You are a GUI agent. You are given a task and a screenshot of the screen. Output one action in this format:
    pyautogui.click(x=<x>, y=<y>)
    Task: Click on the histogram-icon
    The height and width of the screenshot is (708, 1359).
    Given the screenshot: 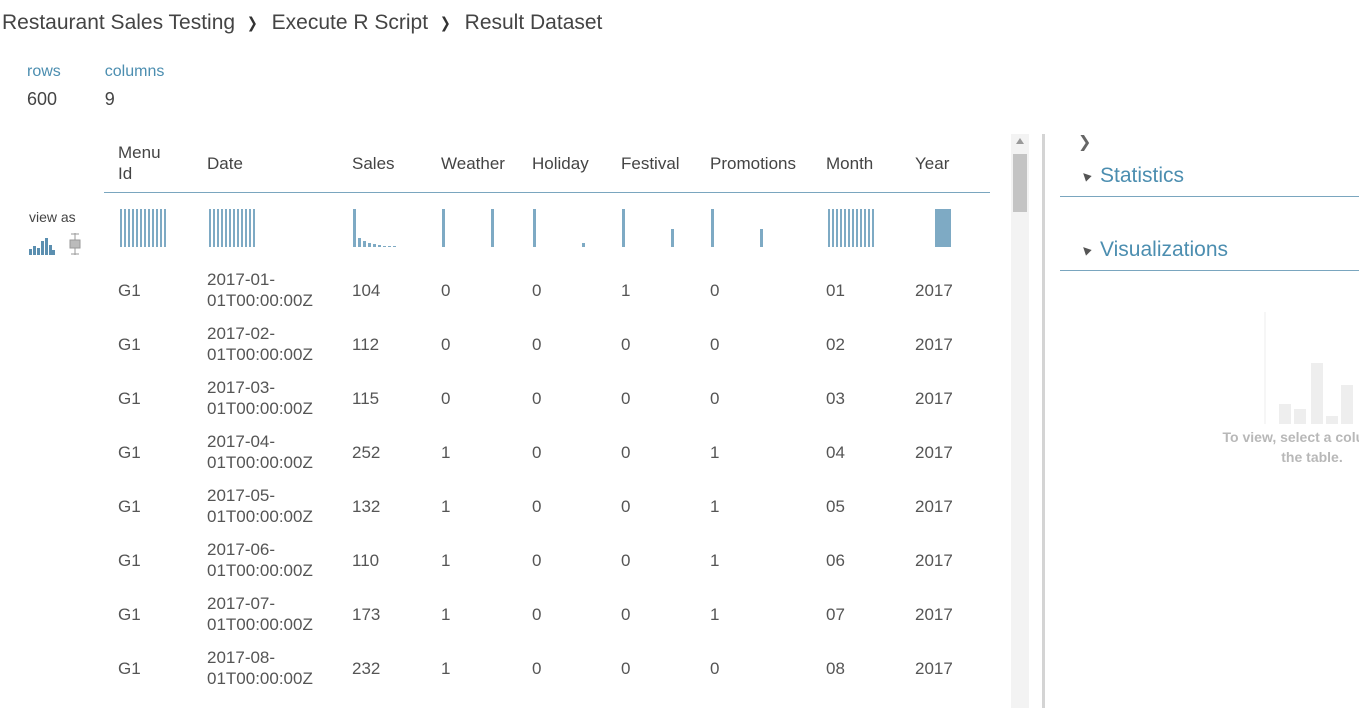 What is the action you would take?
    pyautogui.click(x=42, y=246)
    